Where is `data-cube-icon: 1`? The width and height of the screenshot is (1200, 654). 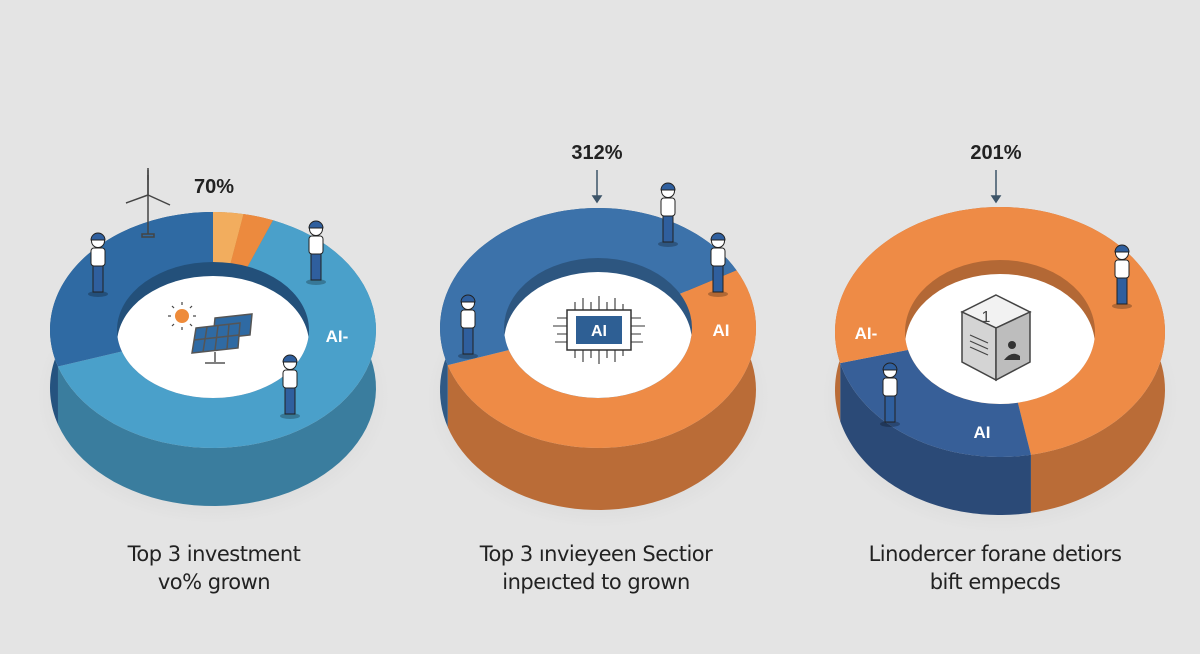
data-cube-icon: 1 is located at coordinates (996, 338).